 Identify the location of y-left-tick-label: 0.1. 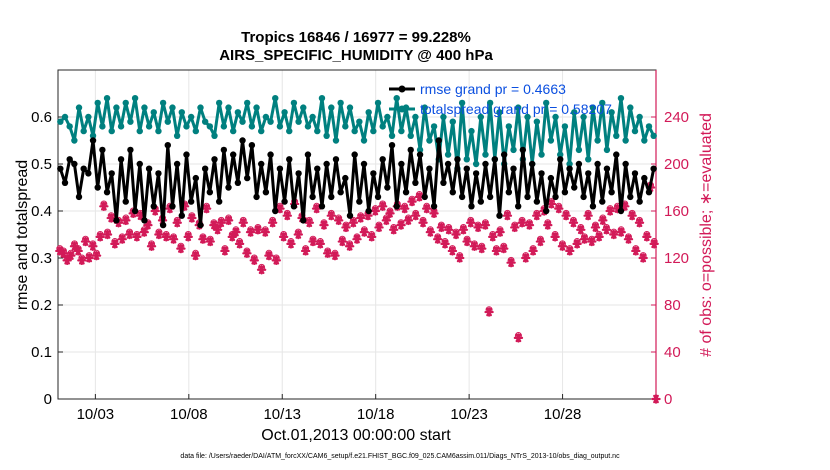
(41, 352).